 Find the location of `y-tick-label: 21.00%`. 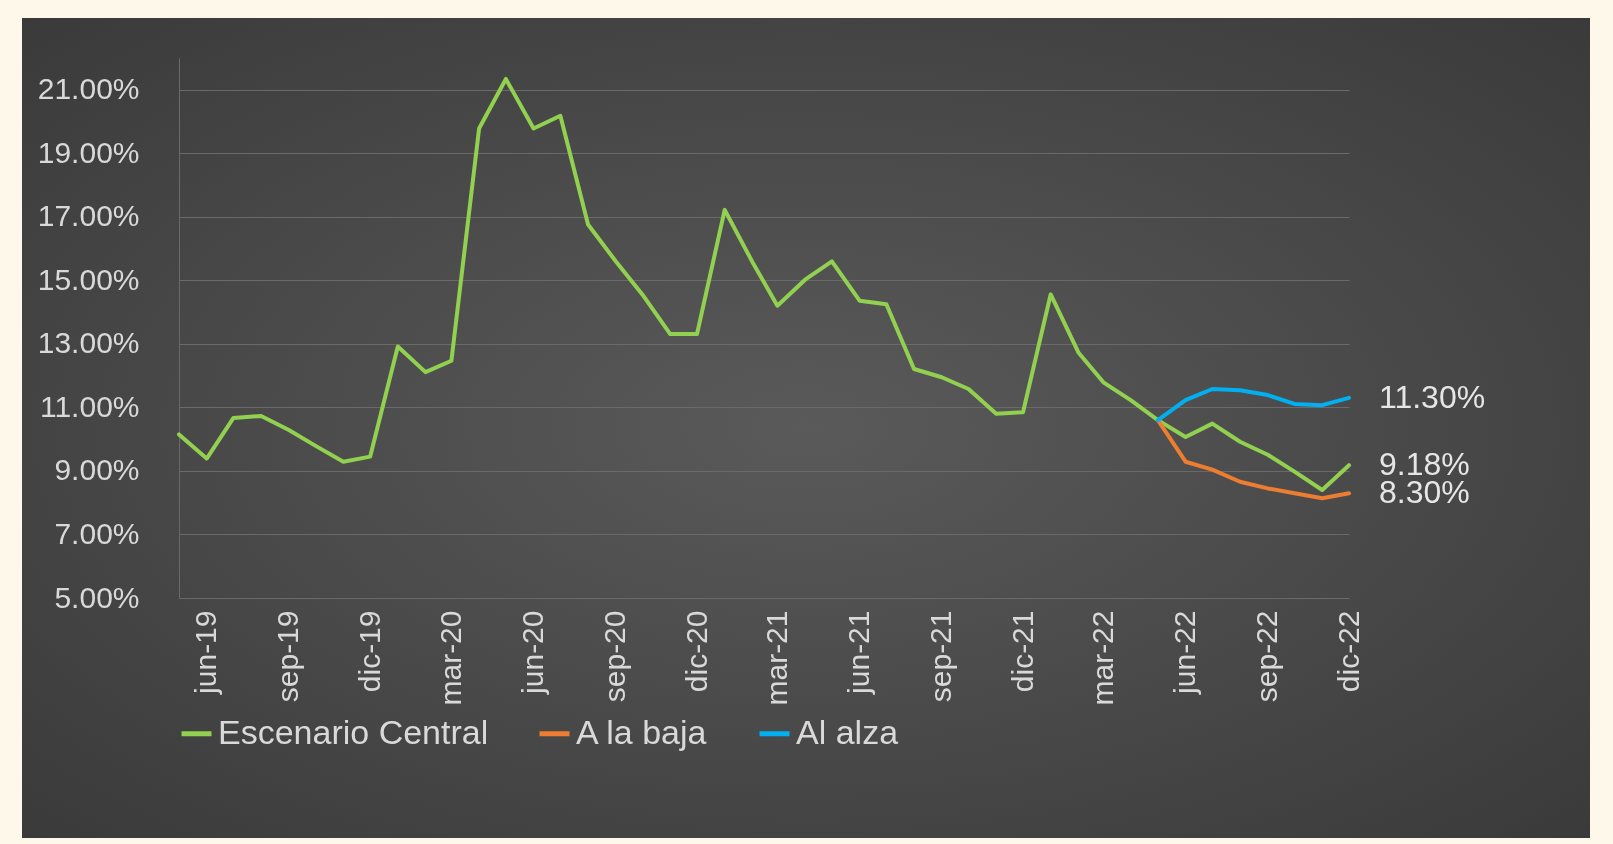

y-tick-label: 21.00% is located at coordinates (88, 89).